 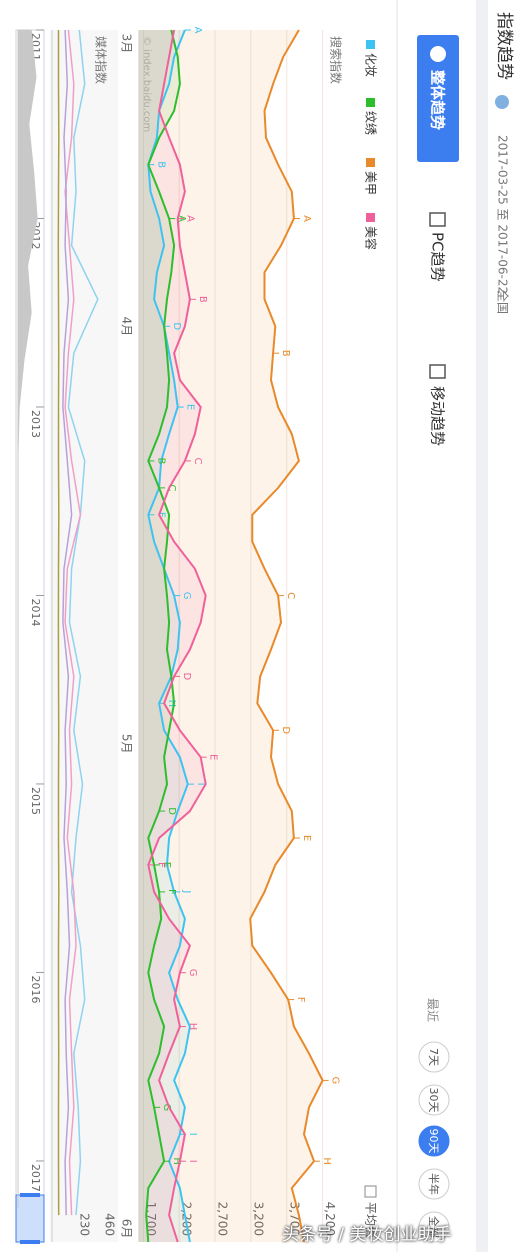 I want to click on x-tick-label: 5月, so click(x=127, y=744).